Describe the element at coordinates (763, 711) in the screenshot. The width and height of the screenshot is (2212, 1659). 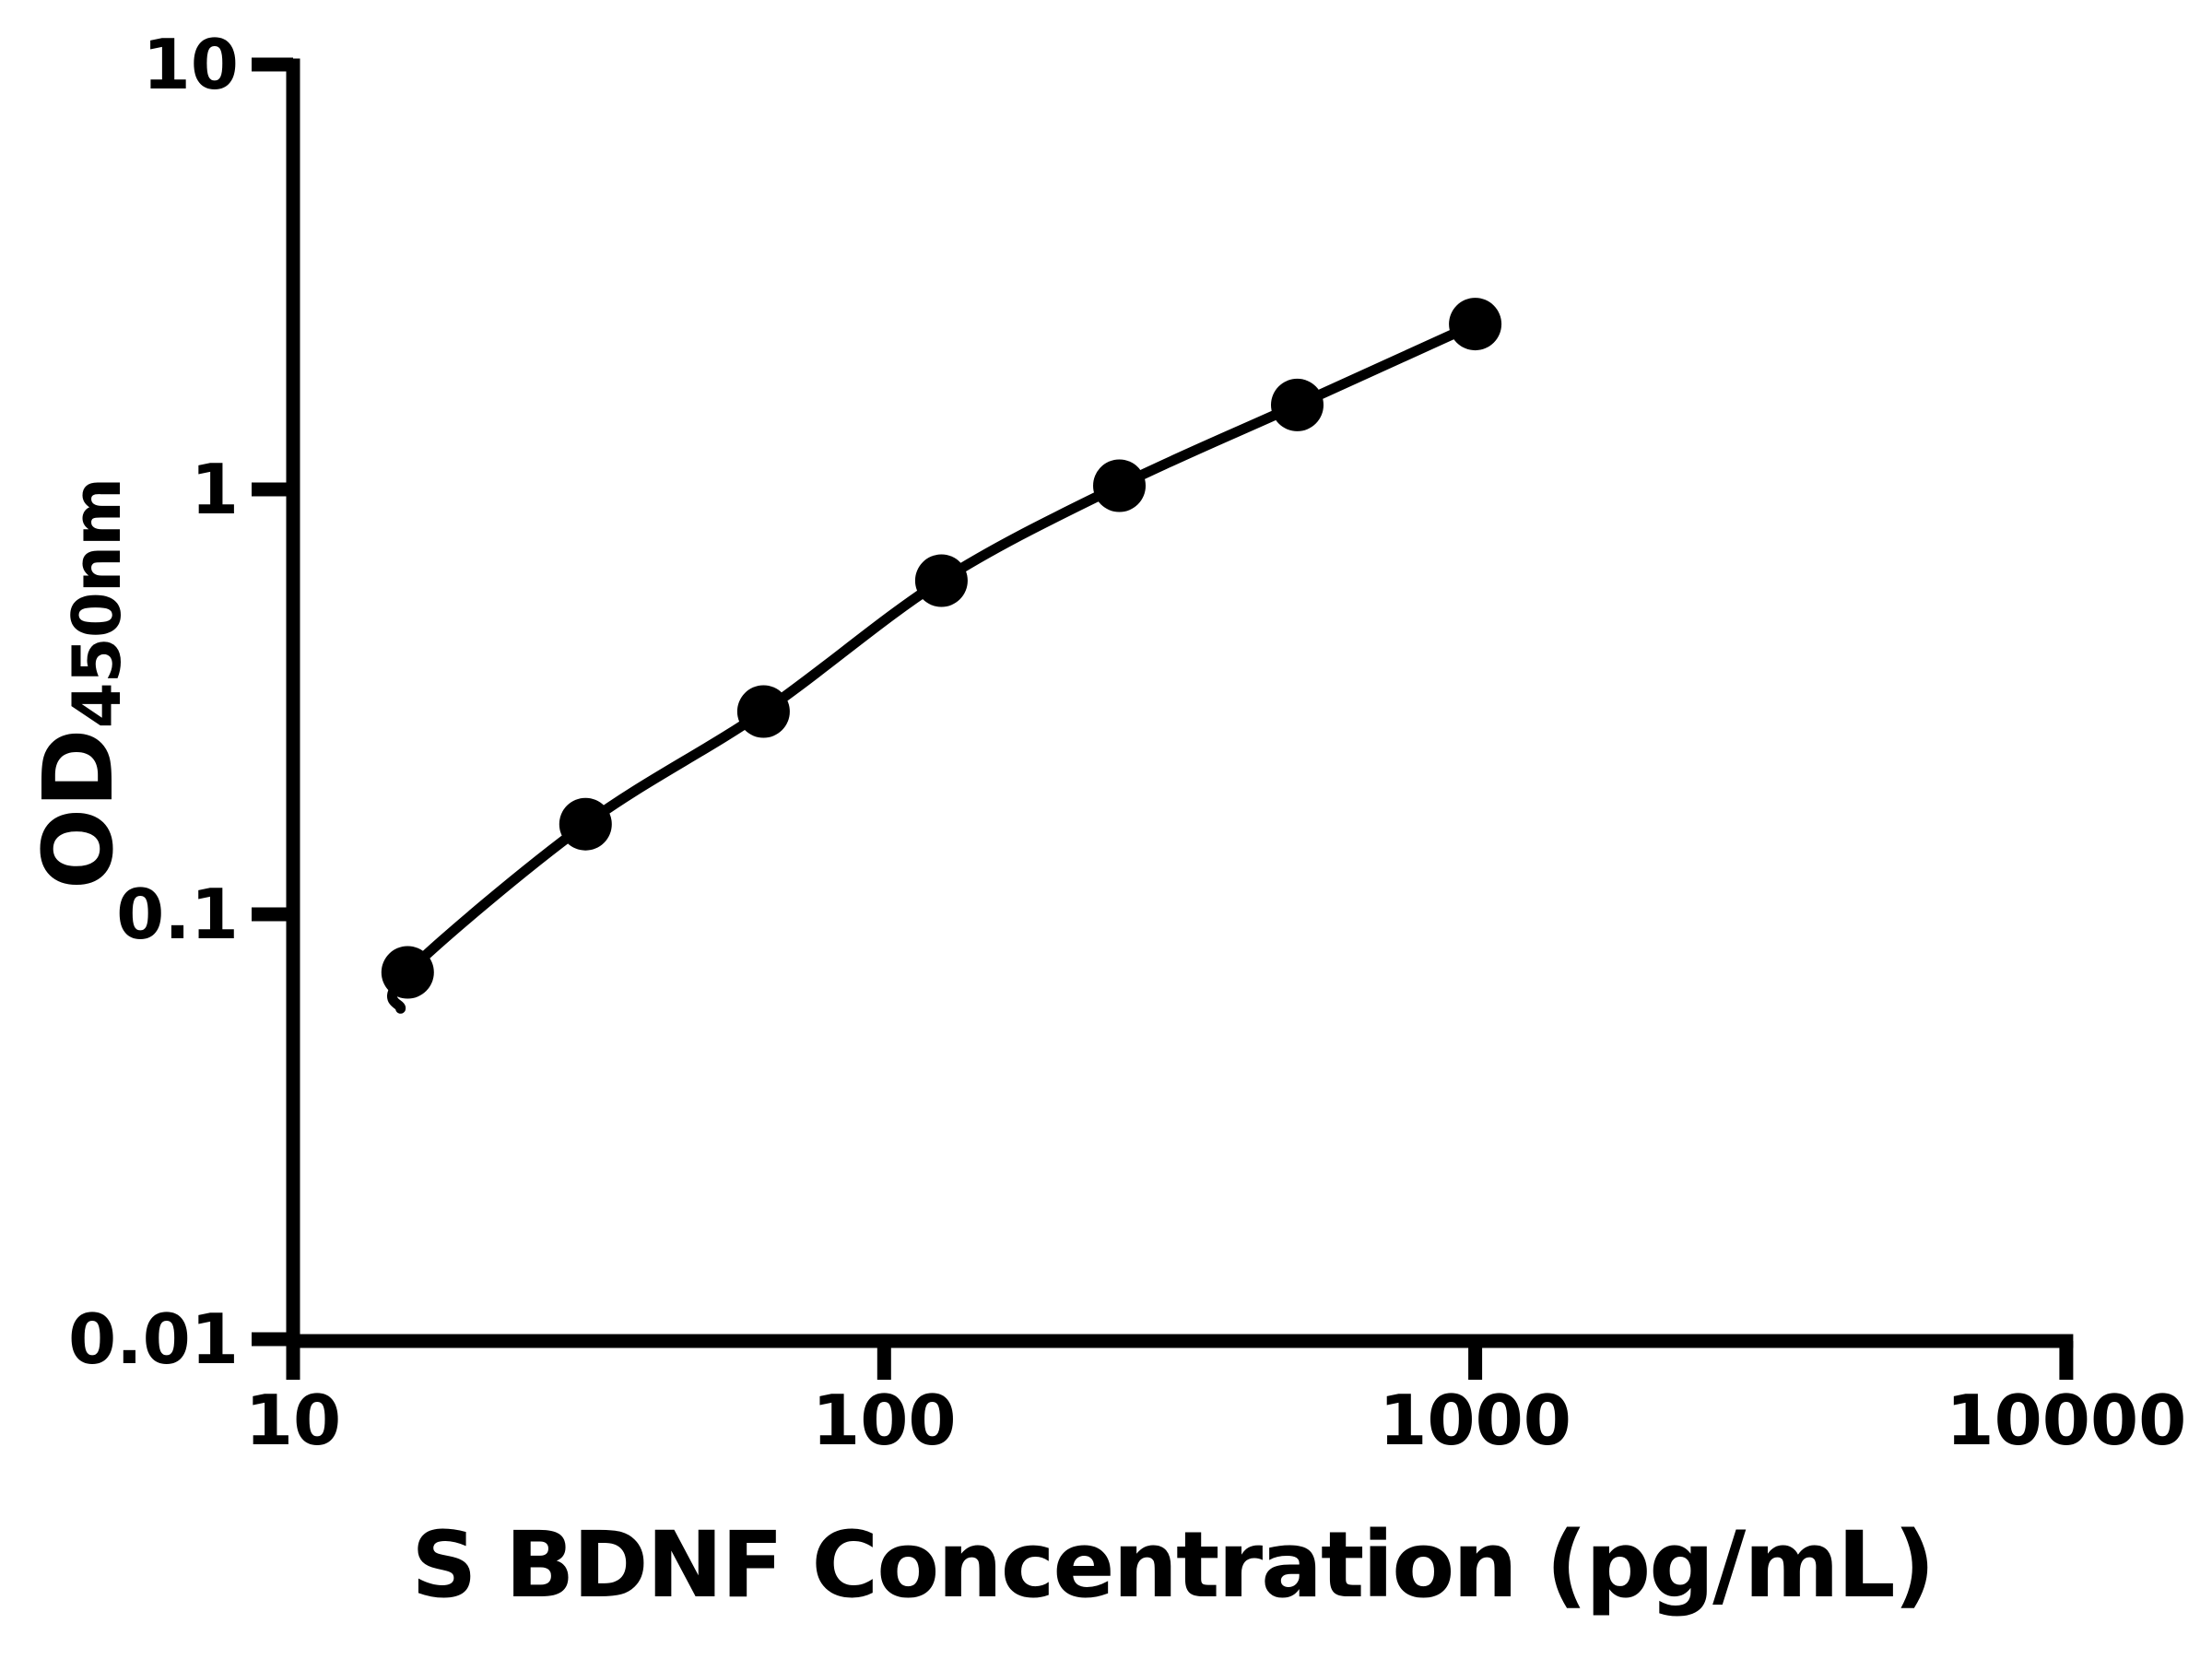
I see `data-point-62.5` at that location.